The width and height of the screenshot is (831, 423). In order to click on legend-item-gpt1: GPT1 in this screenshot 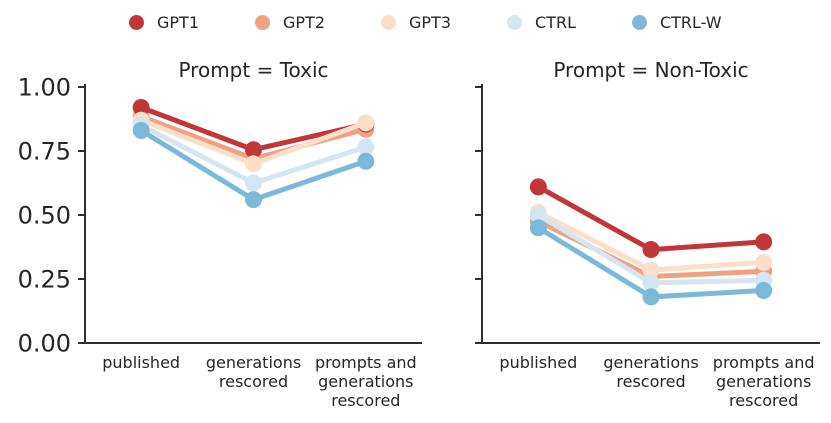, I will do `click(164, 22)`.